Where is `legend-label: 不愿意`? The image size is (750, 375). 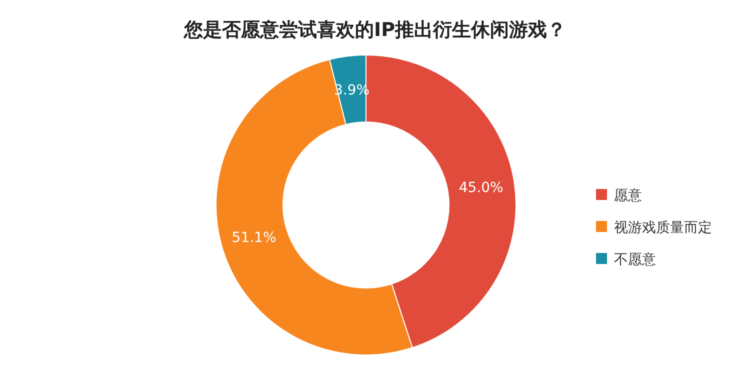 legend-label: 不愿意 is located at coordinates (635, 260).